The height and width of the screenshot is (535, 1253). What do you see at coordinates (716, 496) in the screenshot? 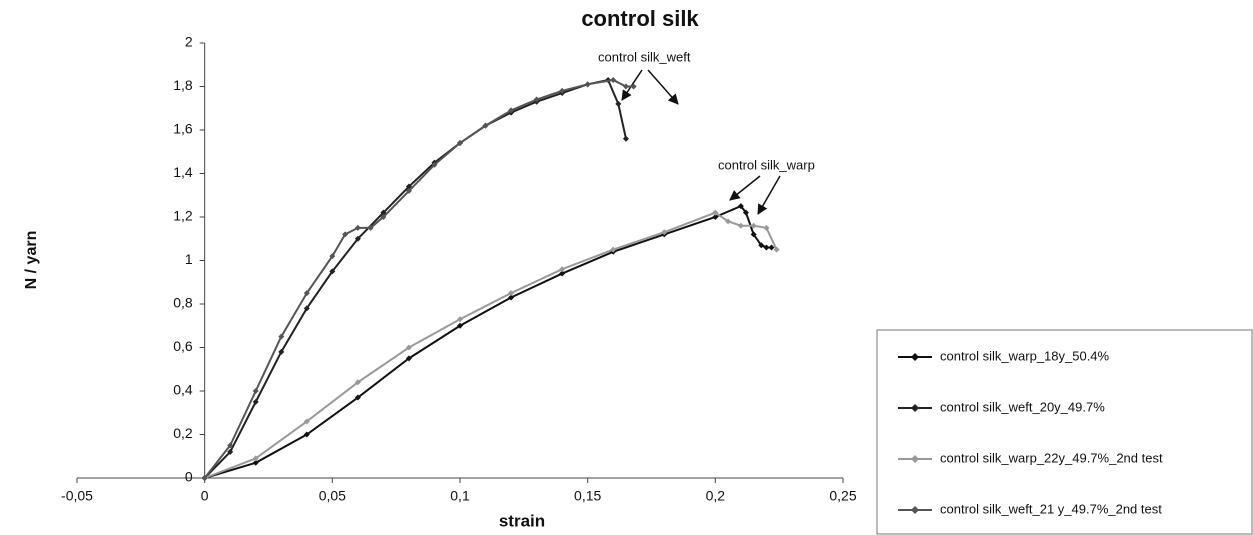
I see `x-tick-label: 0,2` at bounding box center [716, 496].